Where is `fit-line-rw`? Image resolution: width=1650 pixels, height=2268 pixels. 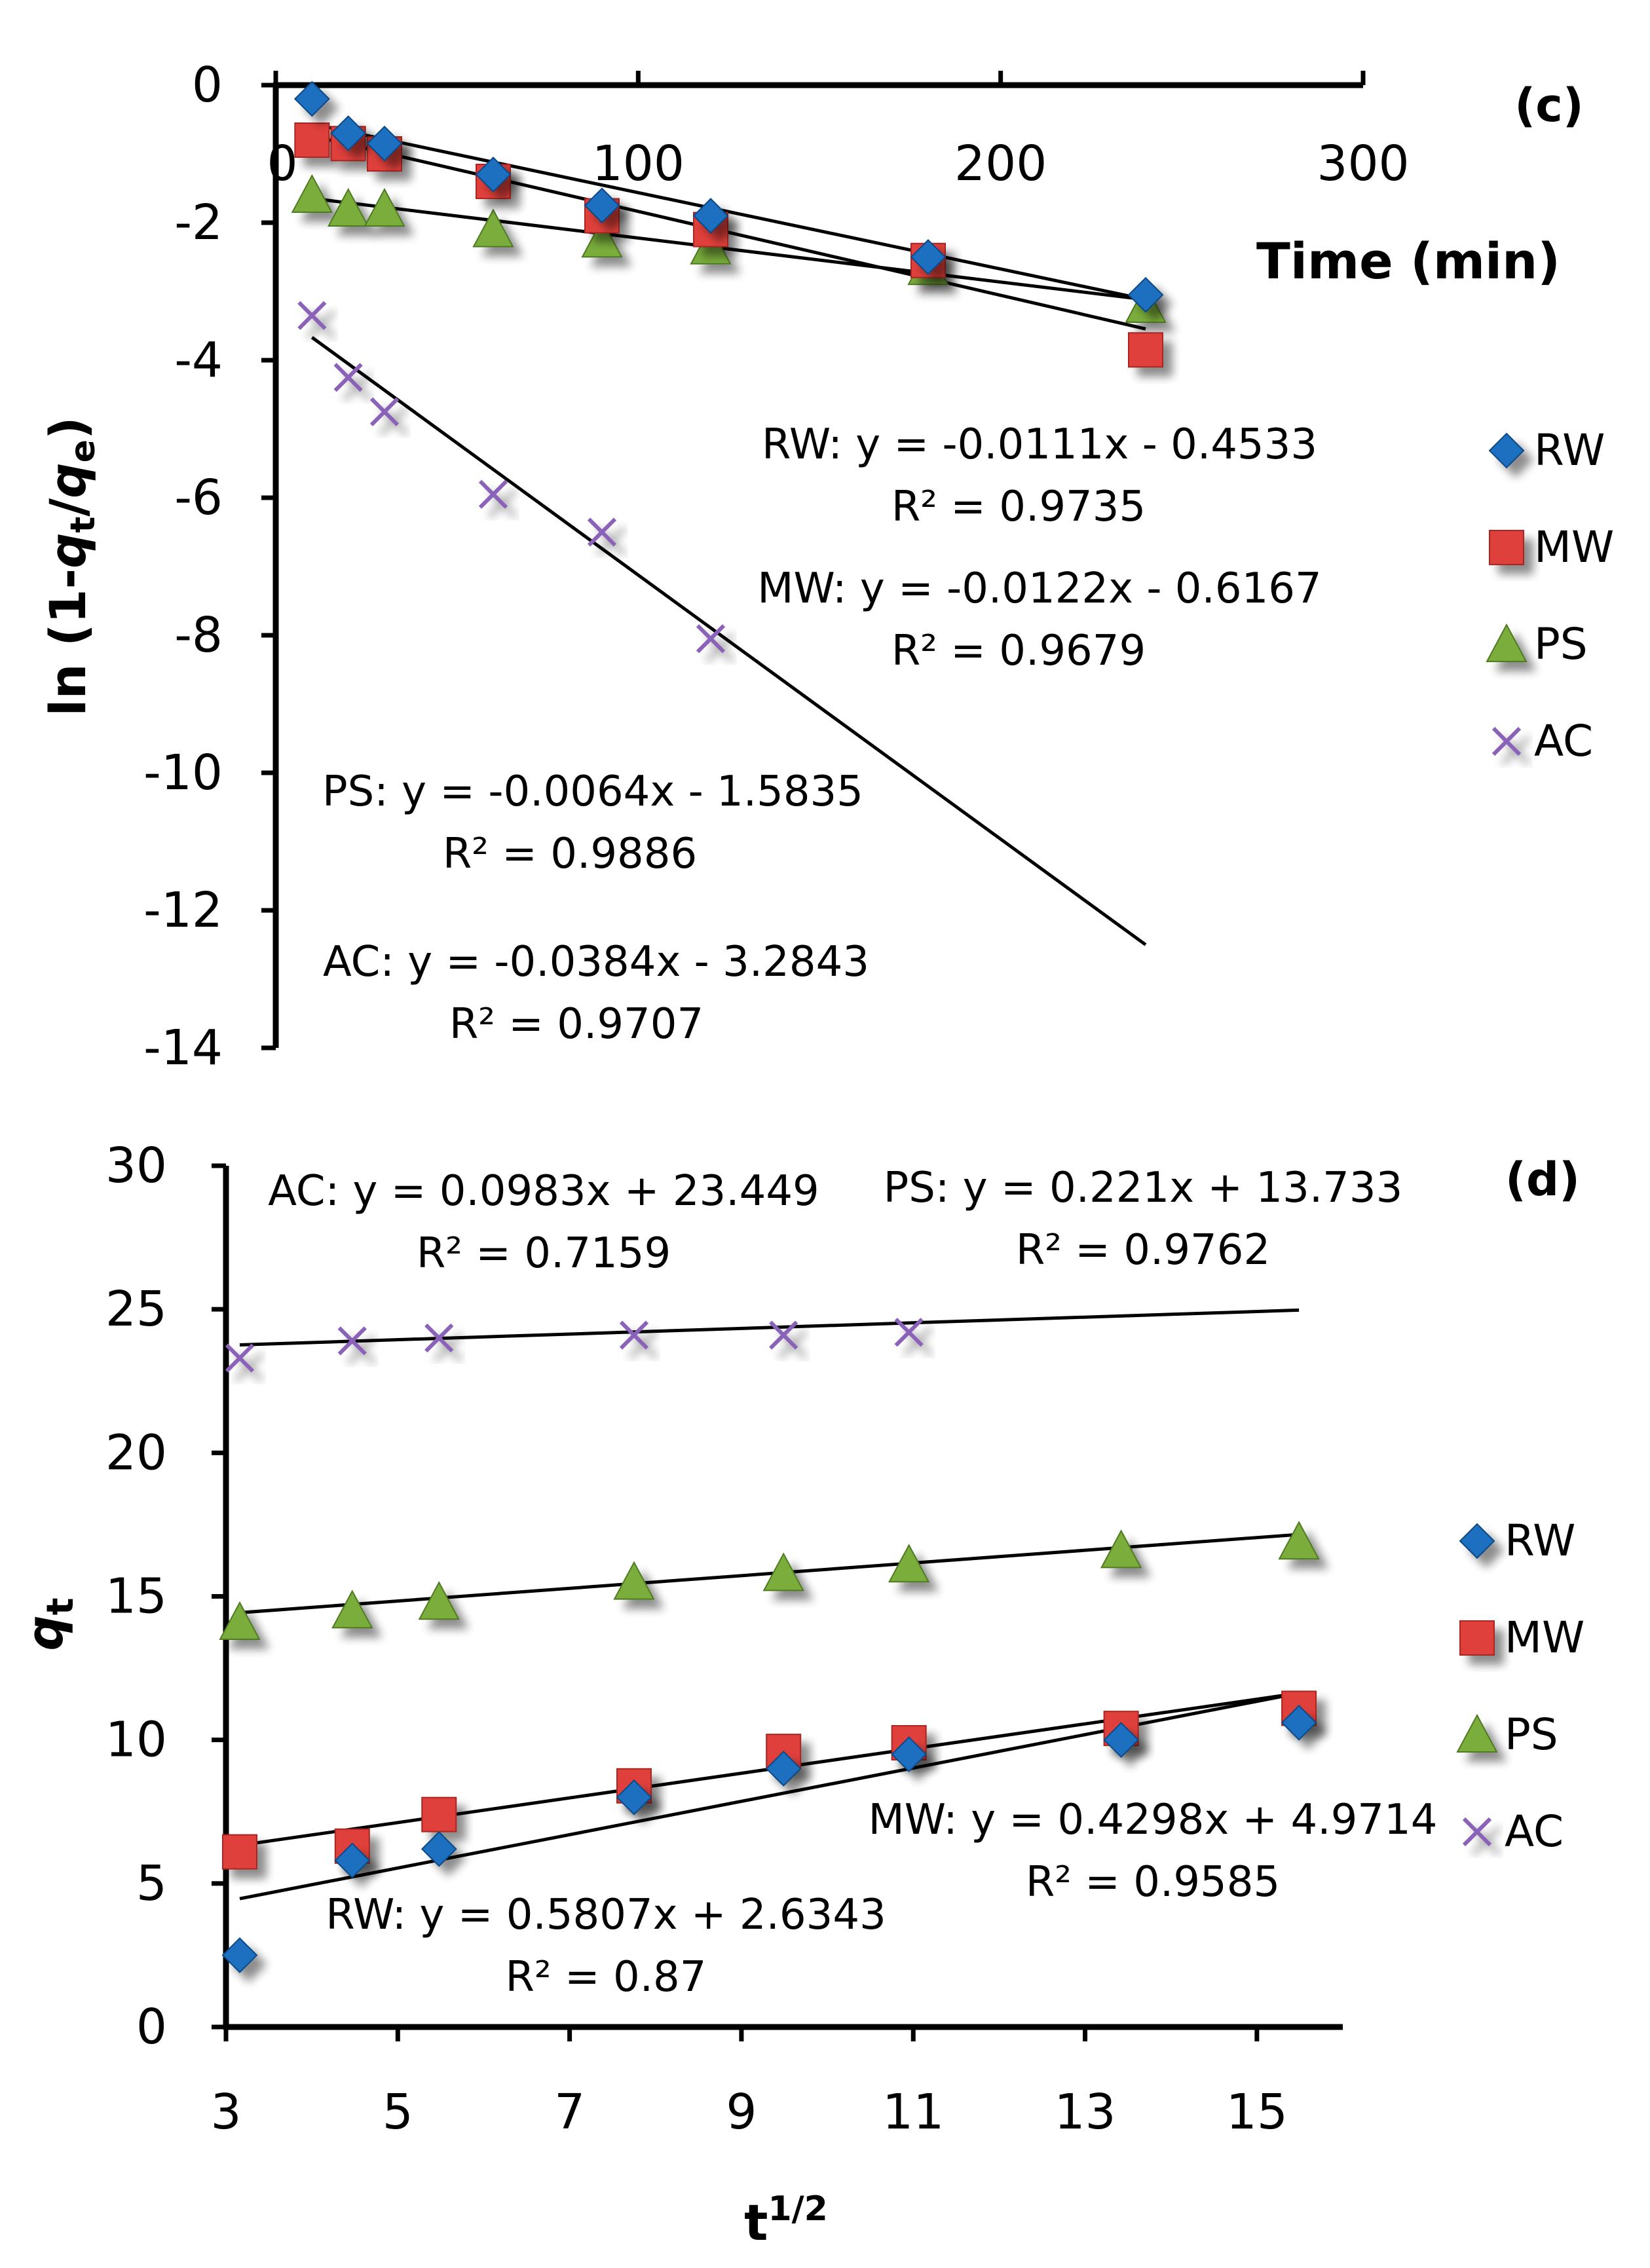
fit-line-rw is located at coordinates (728, 211).